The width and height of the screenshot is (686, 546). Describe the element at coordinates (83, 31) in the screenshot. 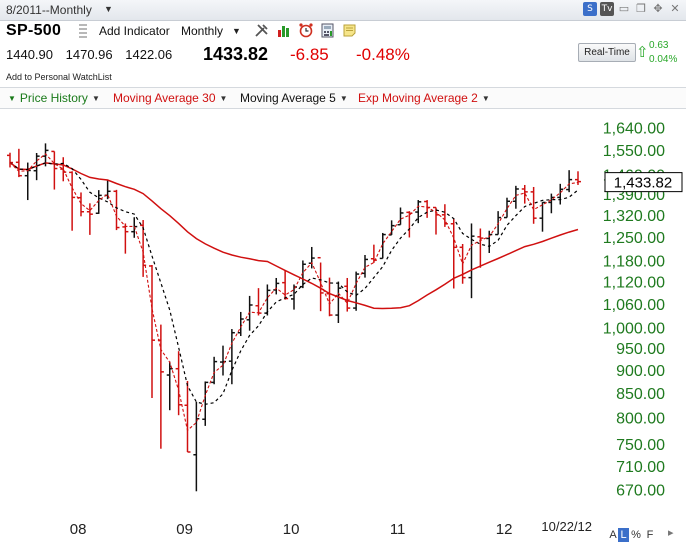

I see `grip-icon` at that location.